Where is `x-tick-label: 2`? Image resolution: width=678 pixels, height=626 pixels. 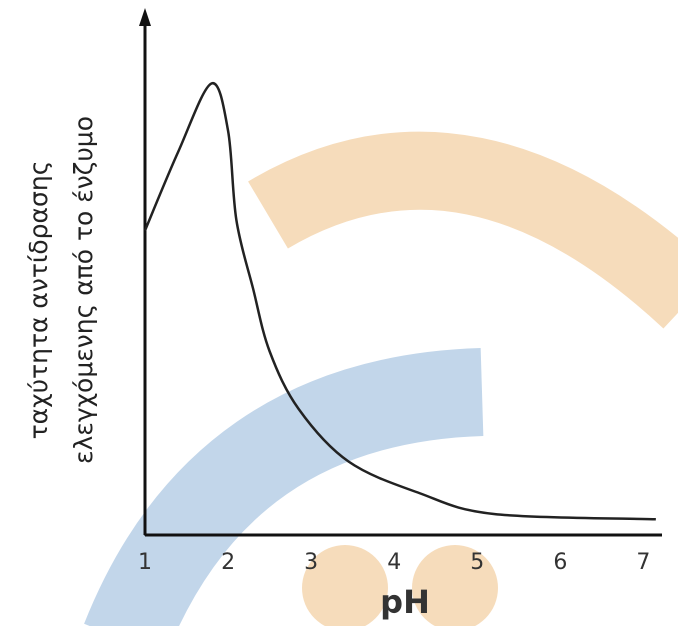 x-tick-label: 2 is located at coordinates (228, 562).